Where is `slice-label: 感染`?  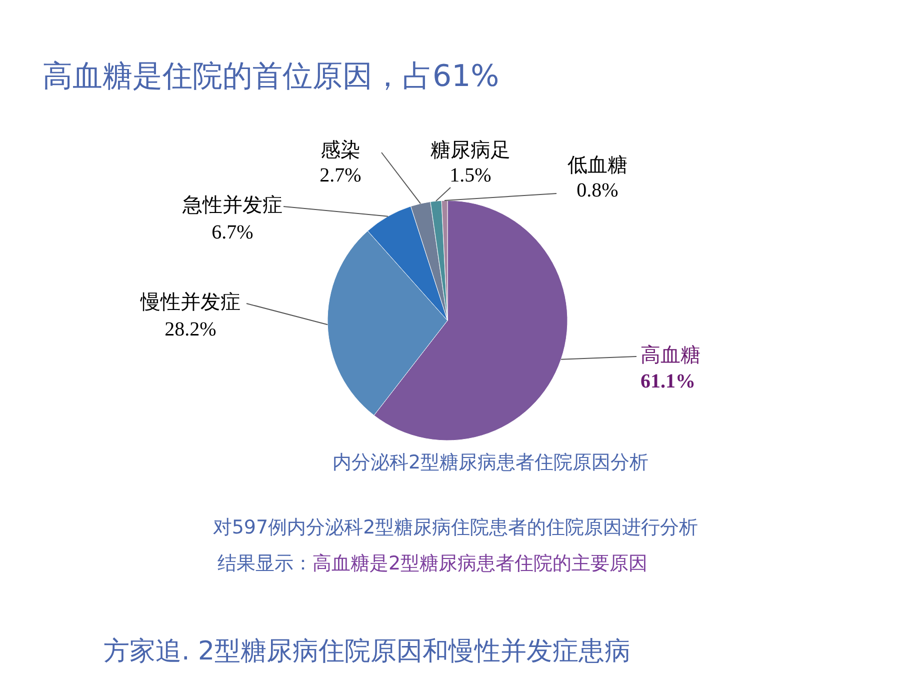
slice-label: 感染 is located at coordinates (340, 151).